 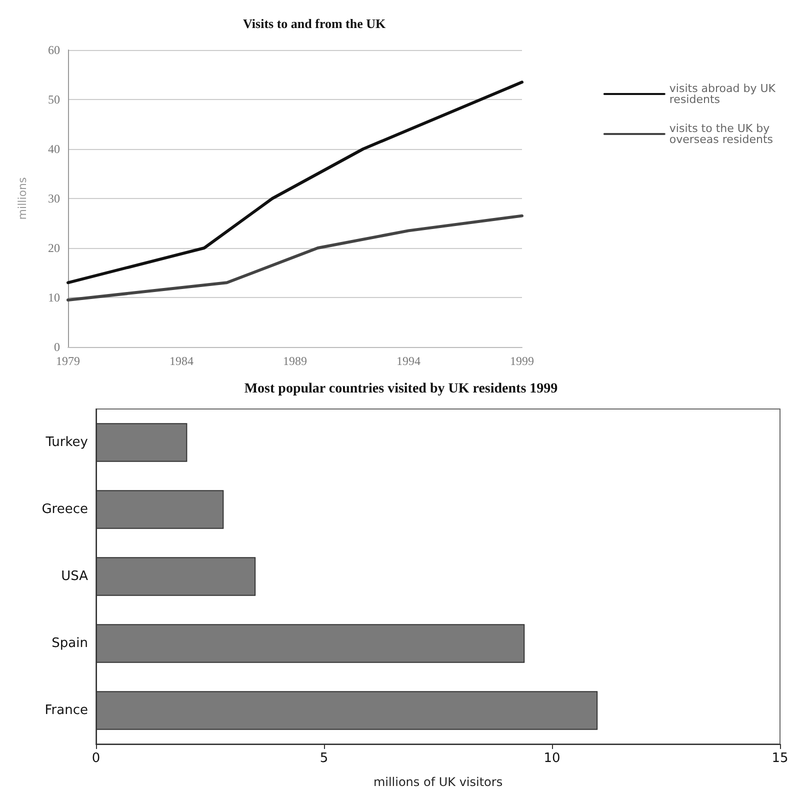 I want to click on y-tick-label: 50, so click(x=54, y=99).